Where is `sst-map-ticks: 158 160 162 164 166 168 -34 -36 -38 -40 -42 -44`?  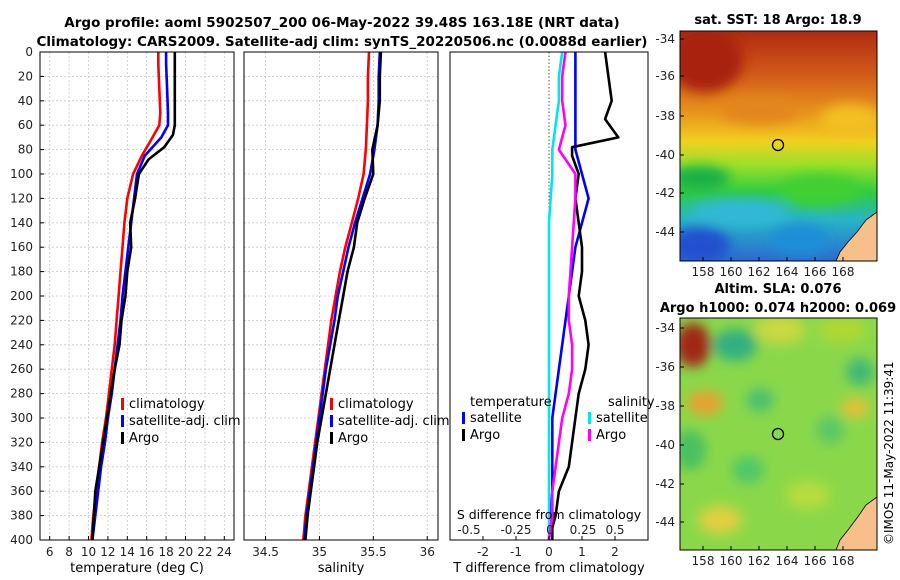 sst-map-ticks: 158 160 162 164 166 168 -34 -36 -38 -40 -42 -44 is located at coordinates (754, 155).